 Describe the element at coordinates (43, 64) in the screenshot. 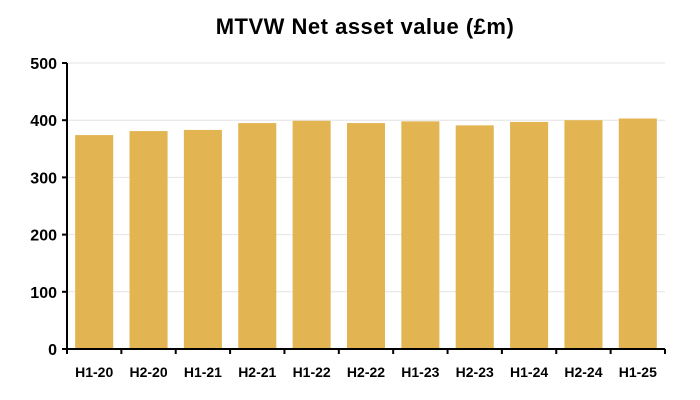

I see `y-tick-label-500: 500` at that location.